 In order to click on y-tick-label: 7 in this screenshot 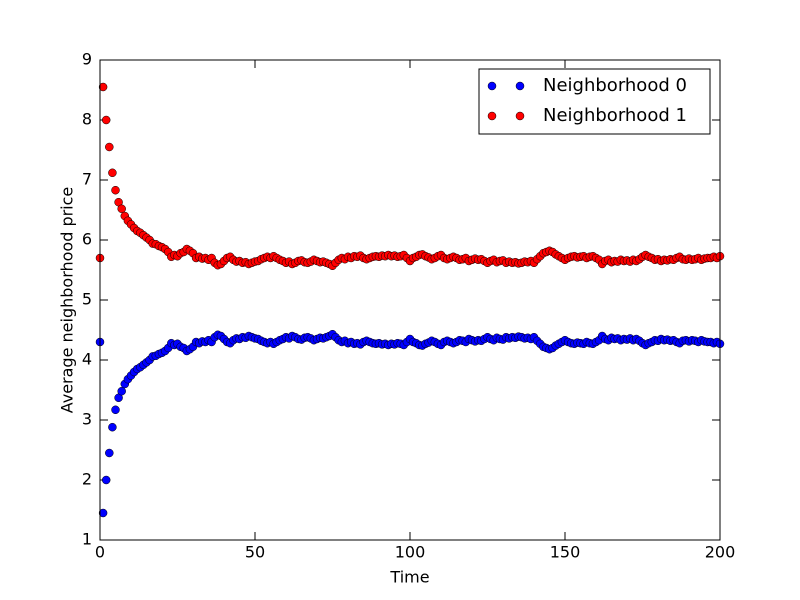, I will do `click(87, 179)`.